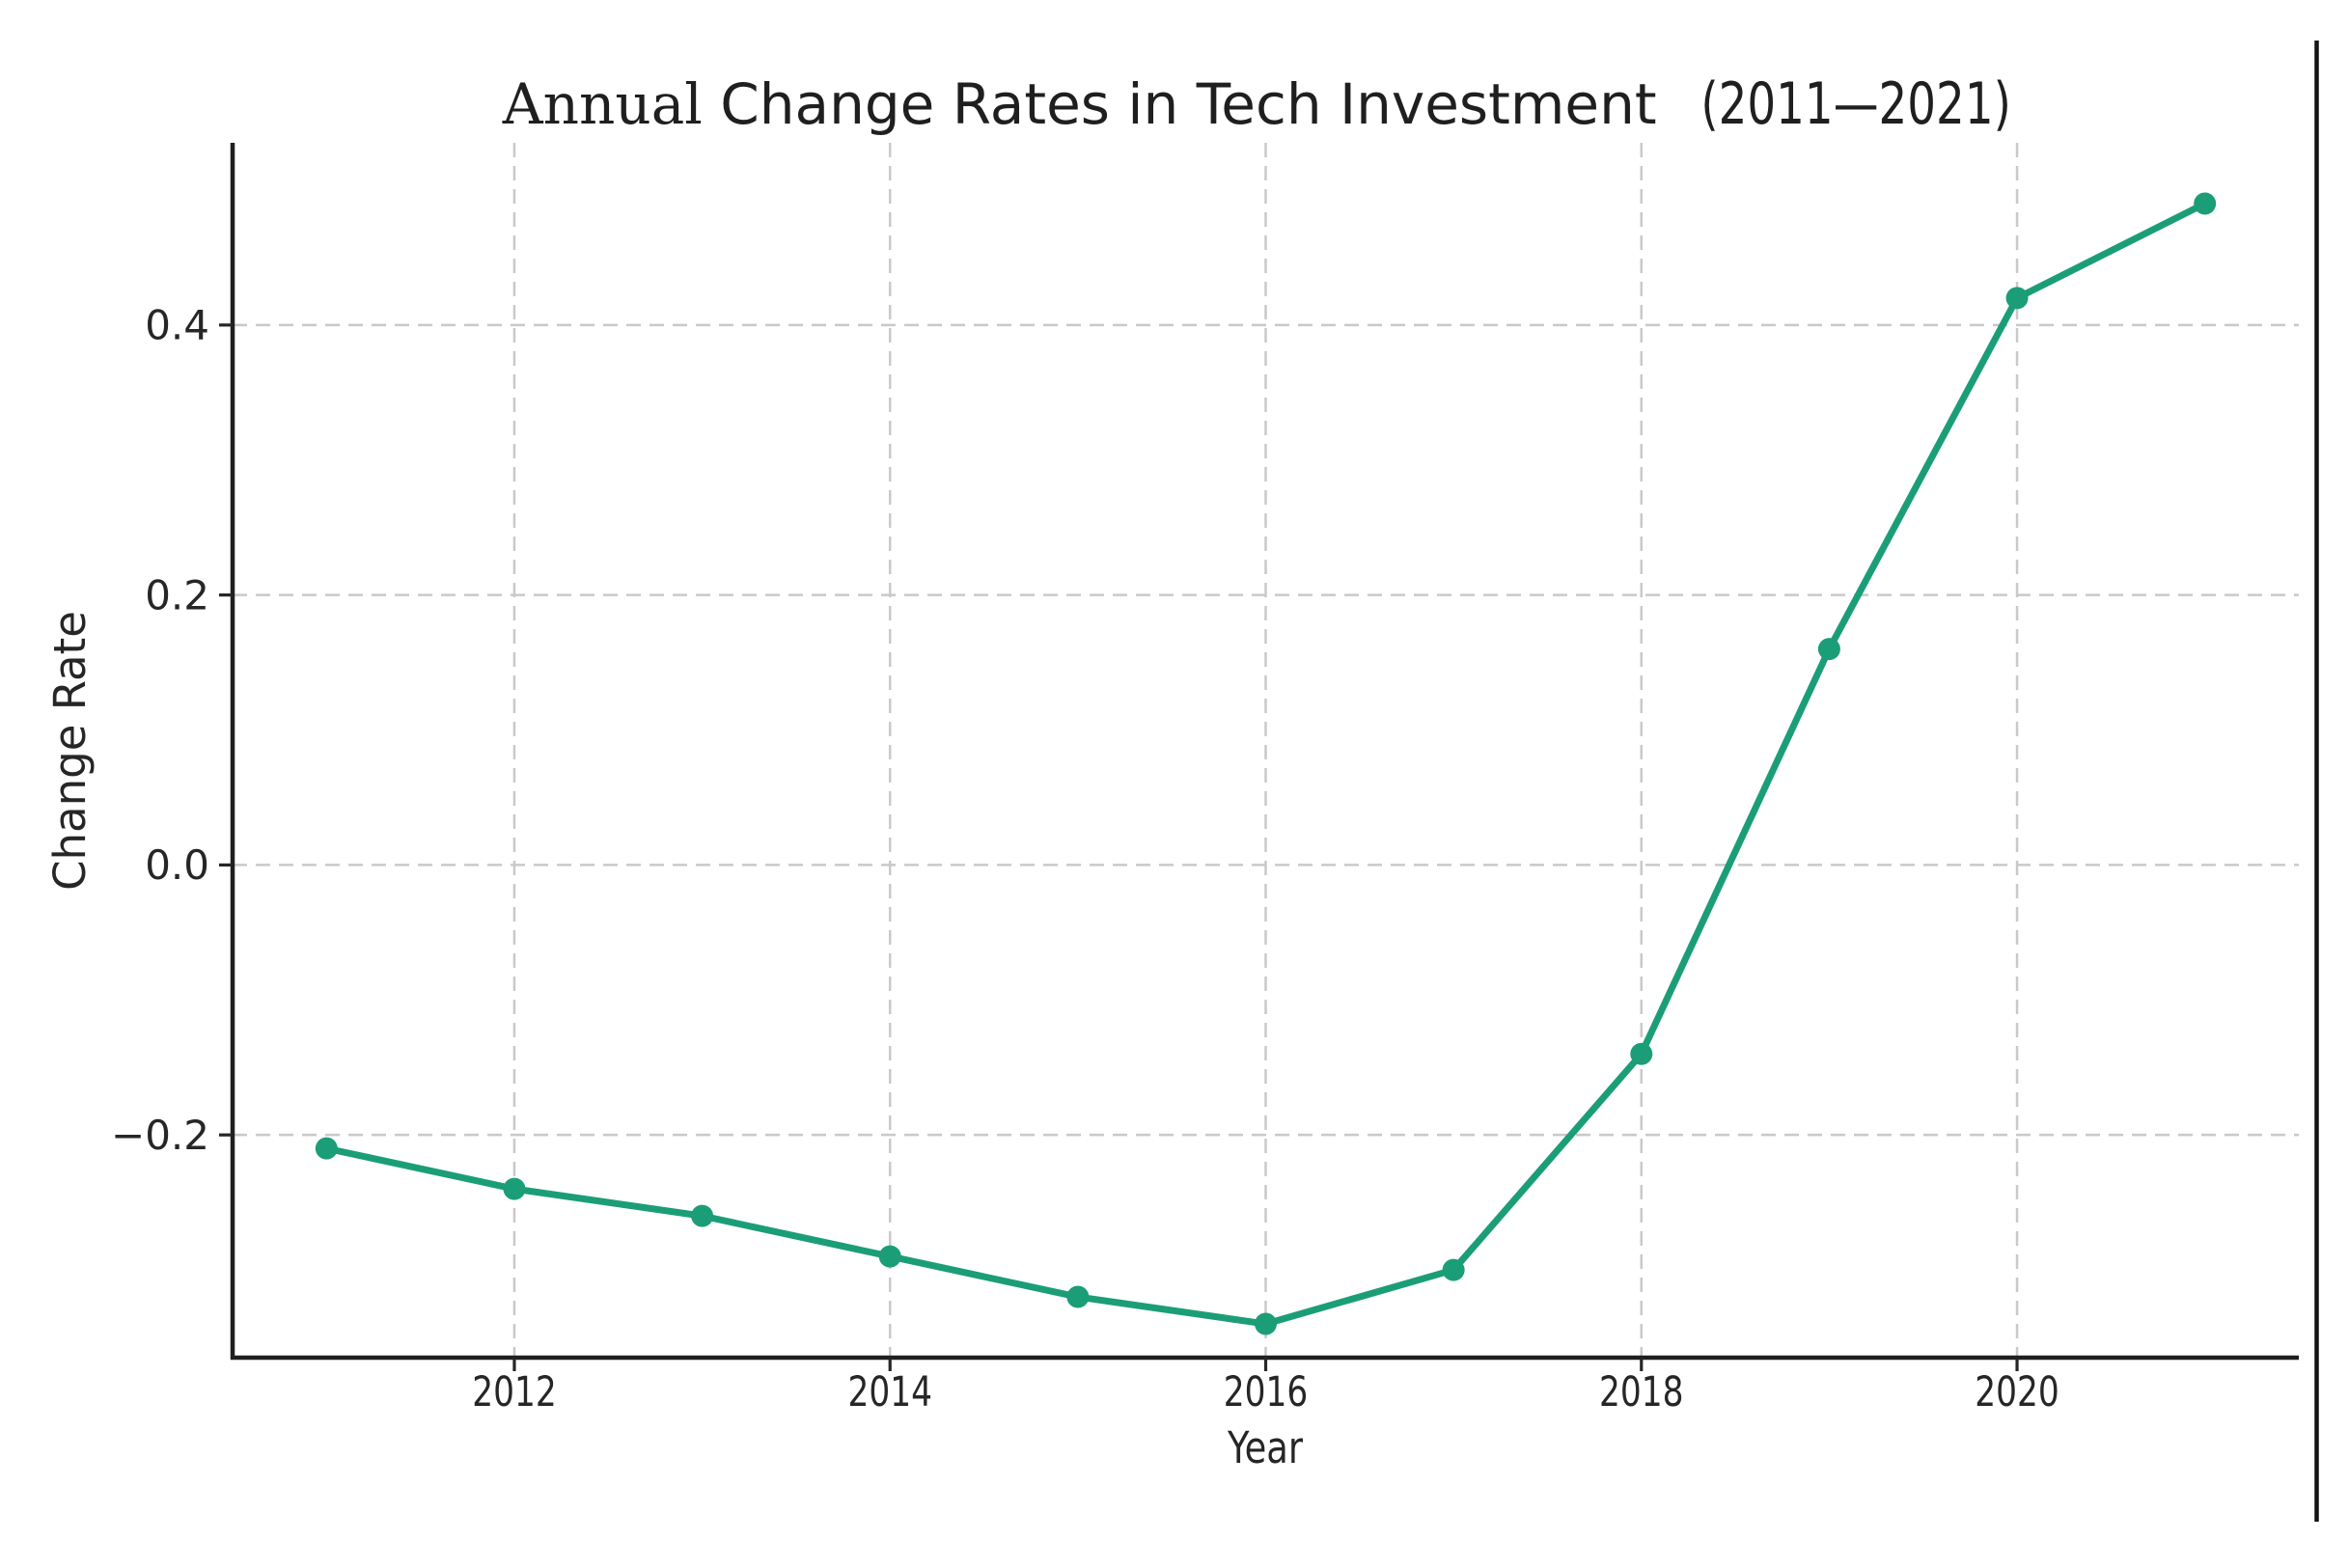 This screenshot has height=1568, width=2349. I want to click on x-tick-labels: 2012 2014 2016 2018 2020, so click(1265, 1392).